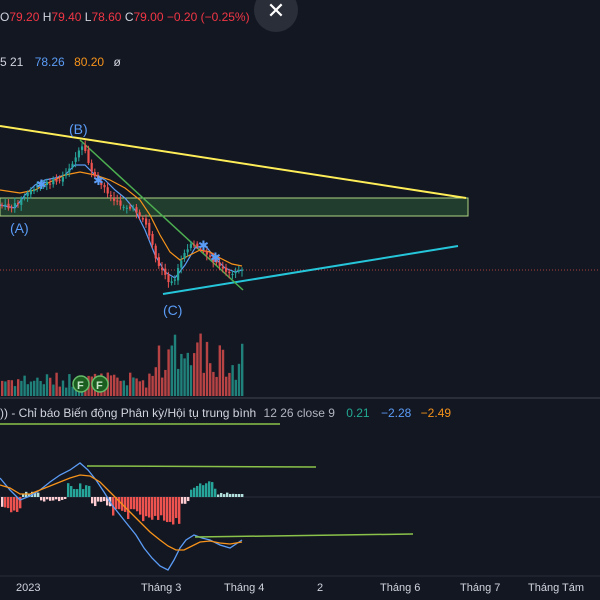 The width and height of the screenshot is (600, 600). I want to click on signal-markers: ✱ ✱ ✱ ✱, so click(128, 220).